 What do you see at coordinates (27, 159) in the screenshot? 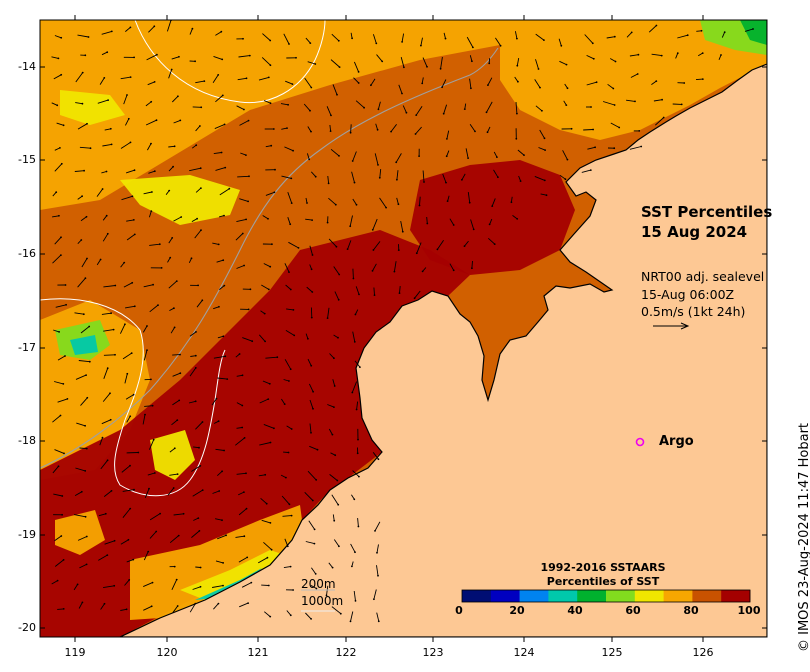
I see `lat-tick-label: -15` at bounding box center [27, 159].